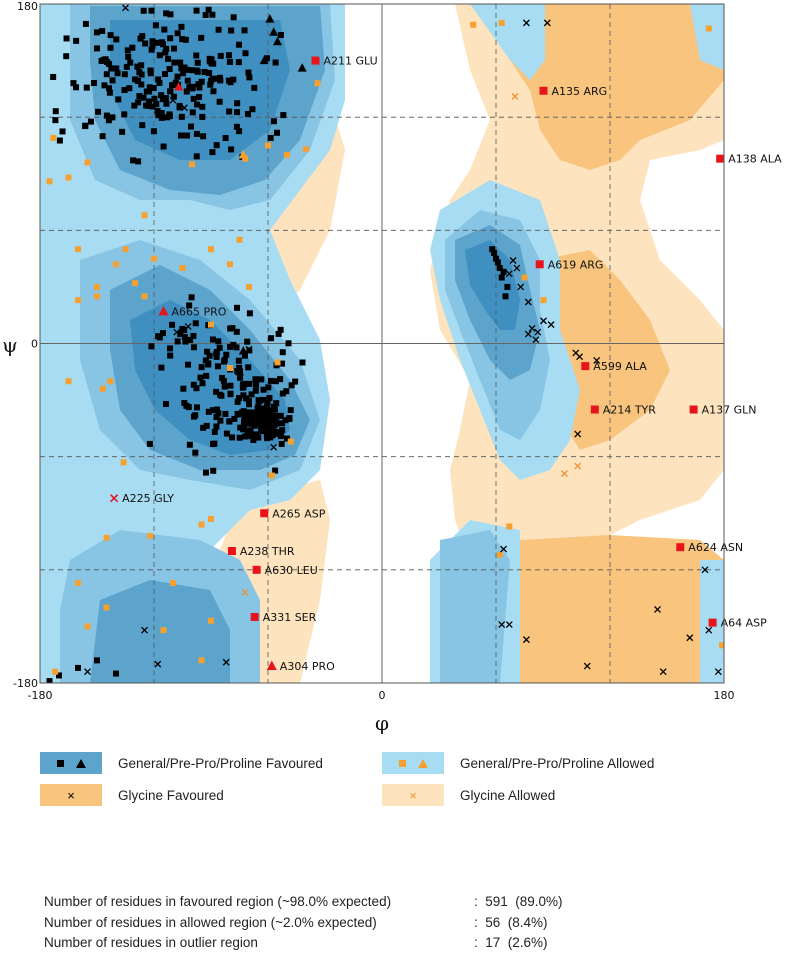  I want to click on stat-label: Number of residues in outlier region, so click(151, 942).